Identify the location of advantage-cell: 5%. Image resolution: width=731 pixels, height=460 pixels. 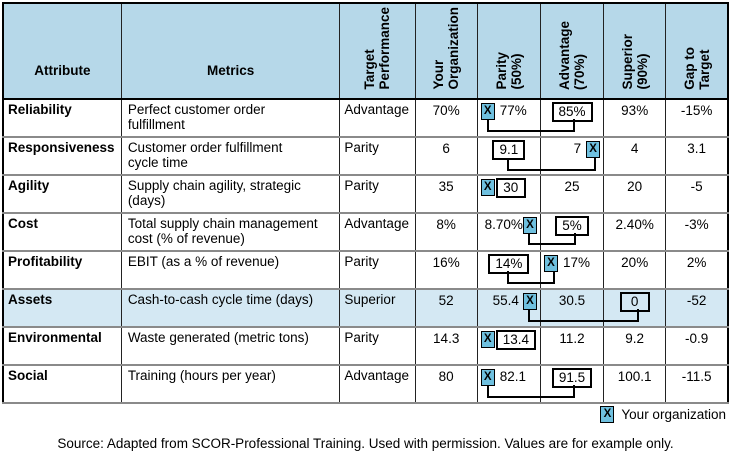
(572, 232).